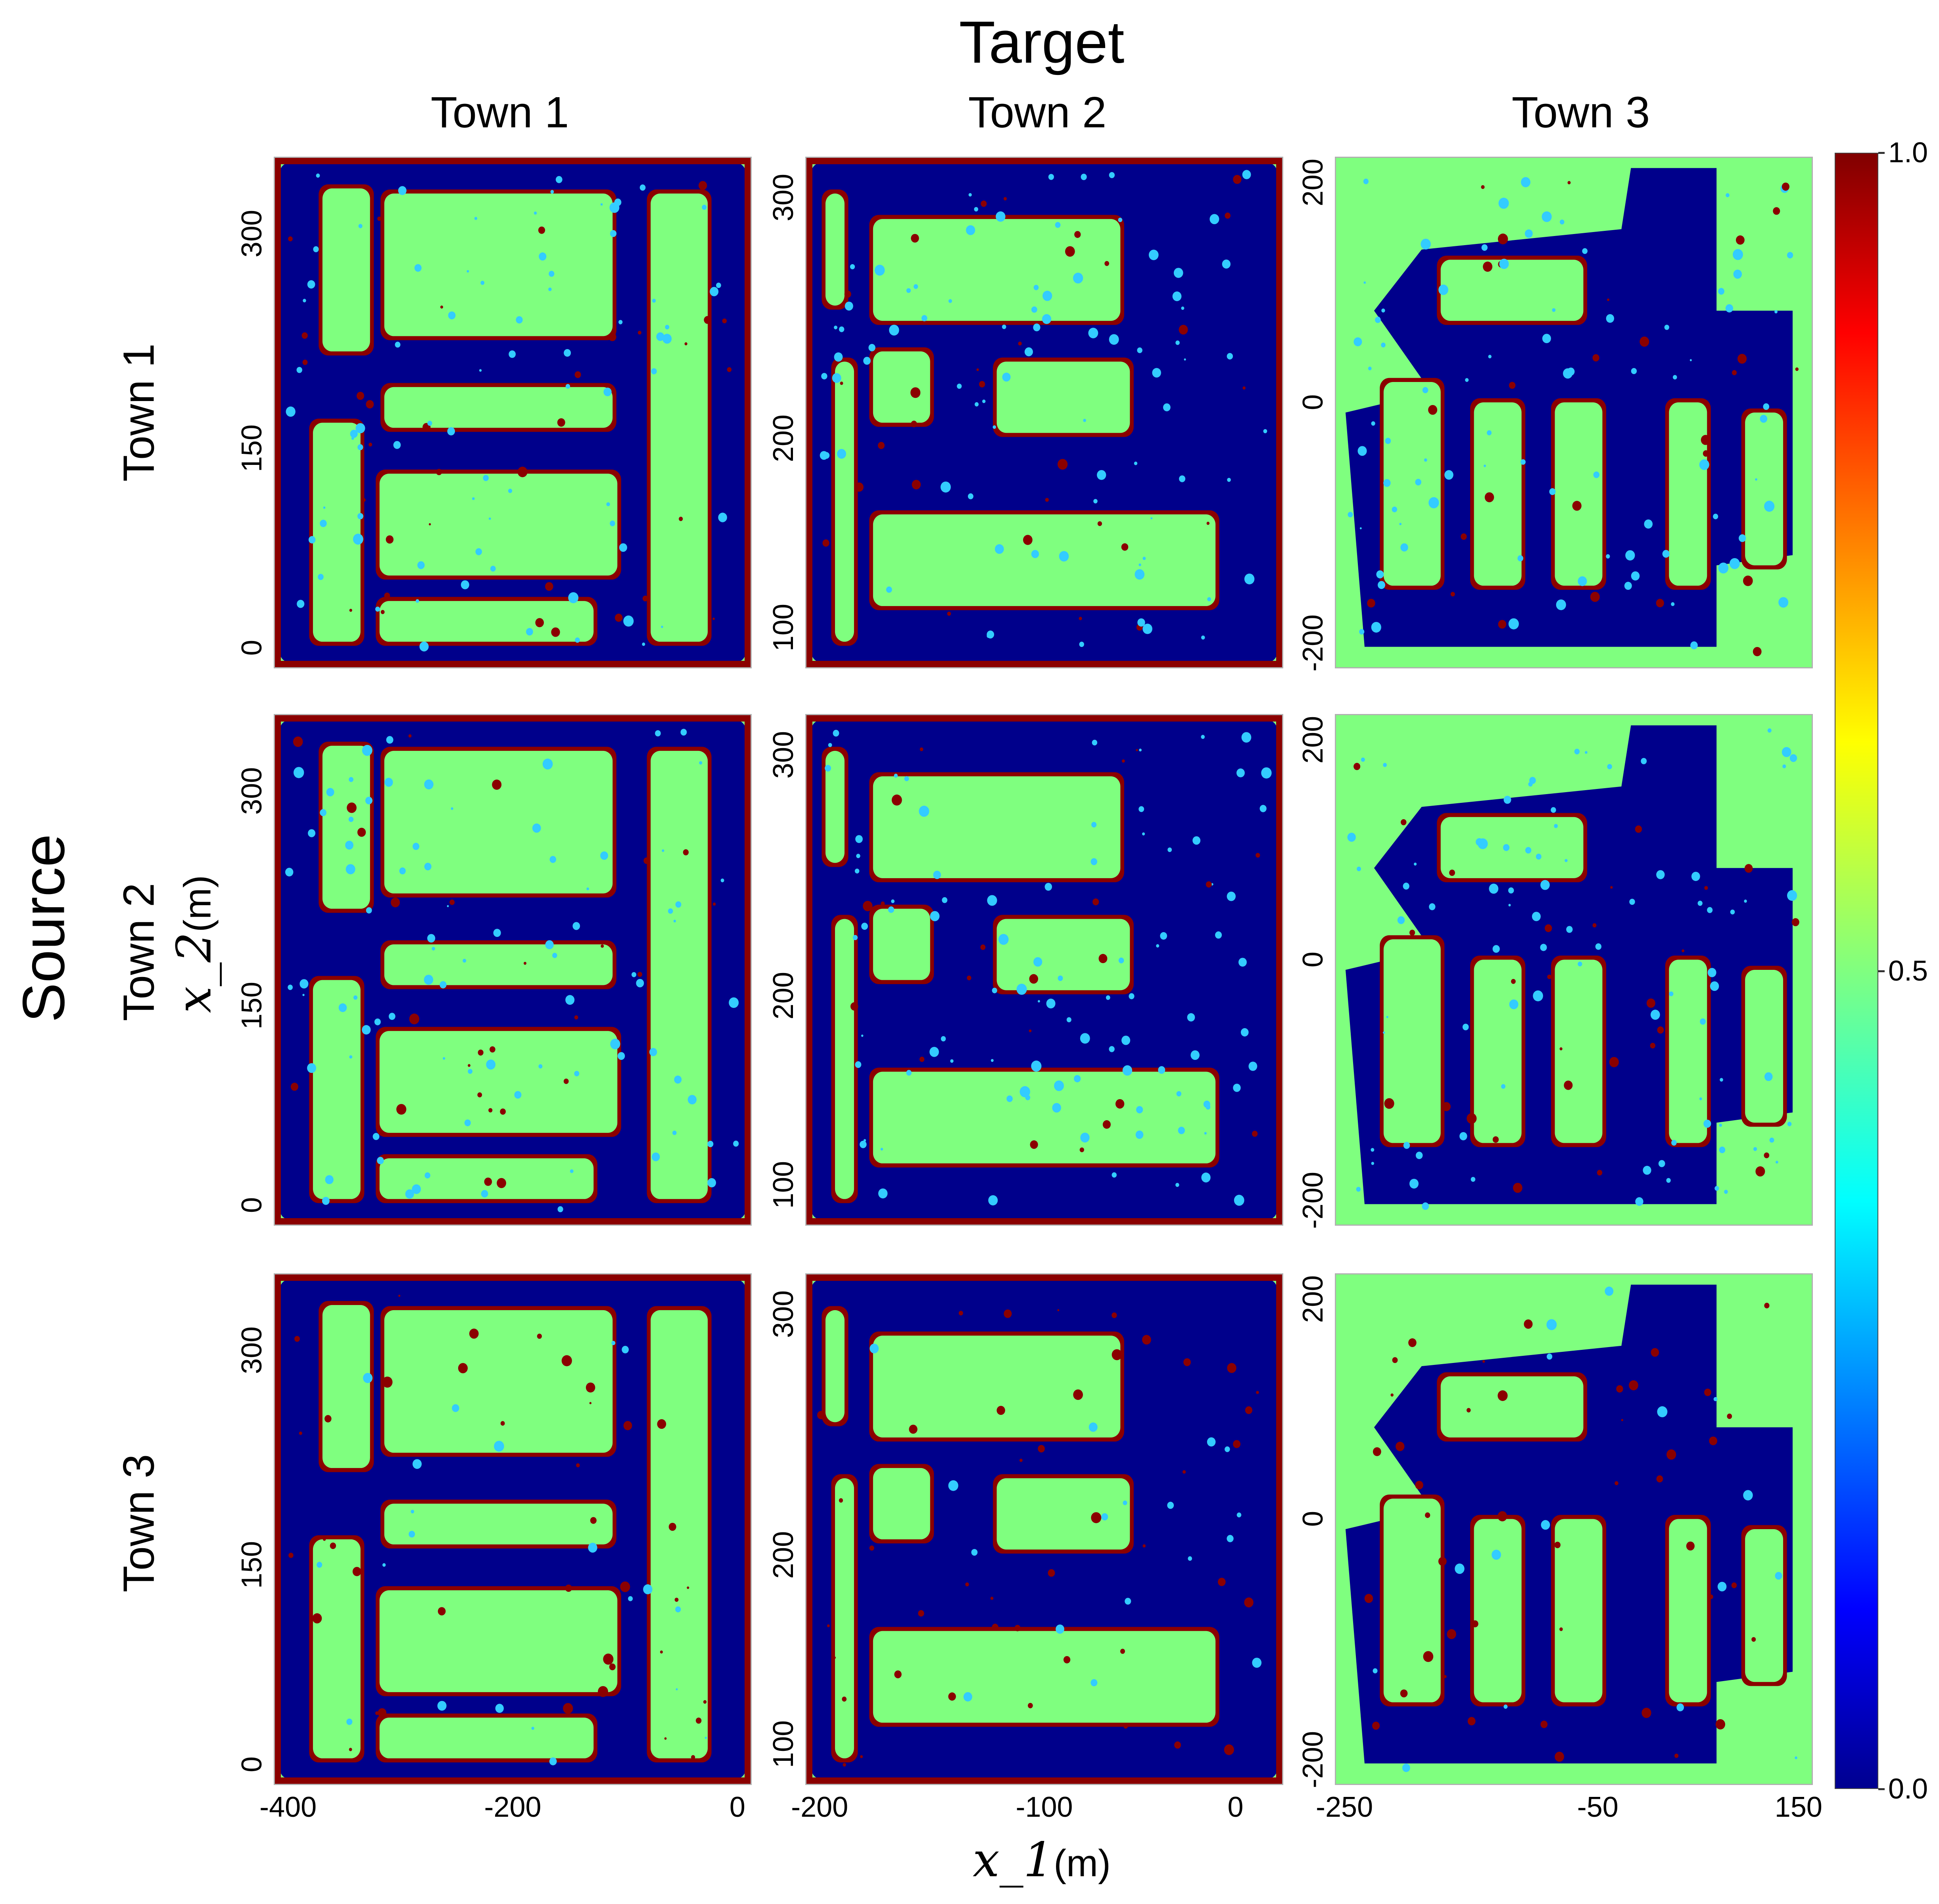 This screenshot has width=1939, height=1904. What do you see at coordinates (1908, 153) in the screenshot?
I see `colorbar-tick-label: 1.0` at bounding box center [1908, 153].